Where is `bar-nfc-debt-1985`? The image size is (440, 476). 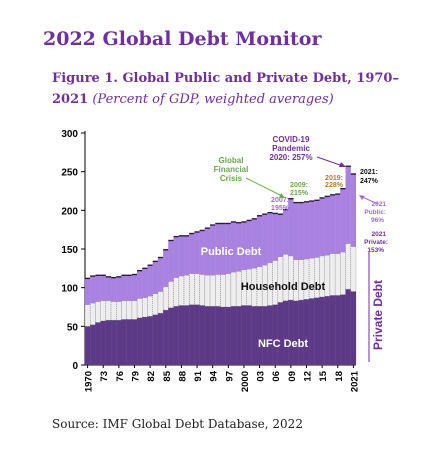
bar-nfc-debt-1985 is located at coordinates (166, 337).